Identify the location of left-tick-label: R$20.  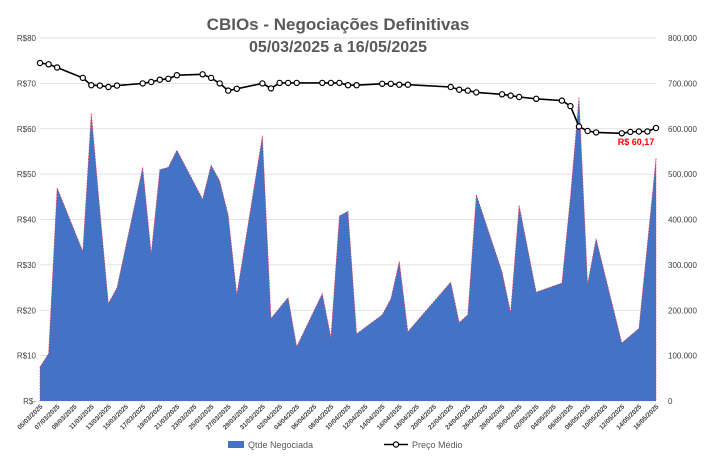
(27, 310).